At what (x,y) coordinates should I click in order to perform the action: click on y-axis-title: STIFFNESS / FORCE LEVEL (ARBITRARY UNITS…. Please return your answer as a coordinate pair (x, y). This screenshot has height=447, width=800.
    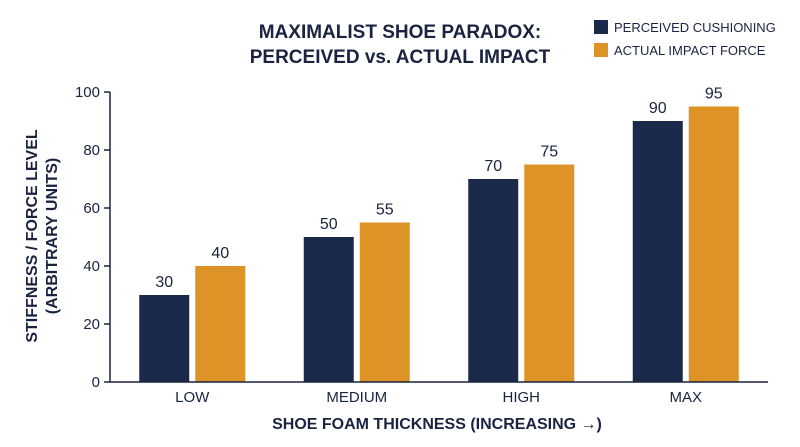
    Looking at the image, I should click on (42, 236).